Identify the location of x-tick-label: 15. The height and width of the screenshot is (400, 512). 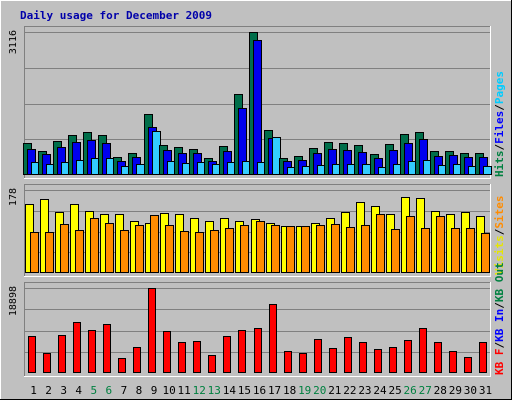
(244, 390).